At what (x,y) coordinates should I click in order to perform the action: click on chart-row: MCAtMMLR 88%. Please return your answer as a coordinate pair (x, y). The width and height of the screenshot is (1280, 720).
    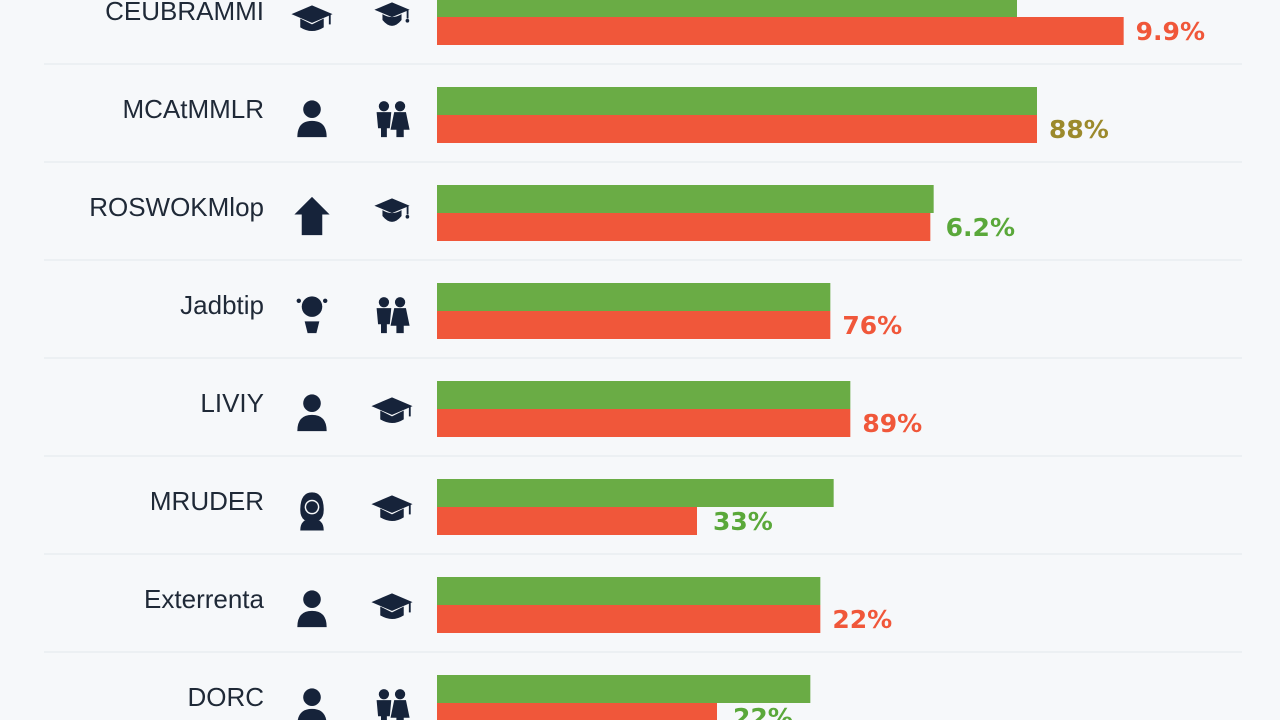
    Looking at the image, I should click on (643, 125).